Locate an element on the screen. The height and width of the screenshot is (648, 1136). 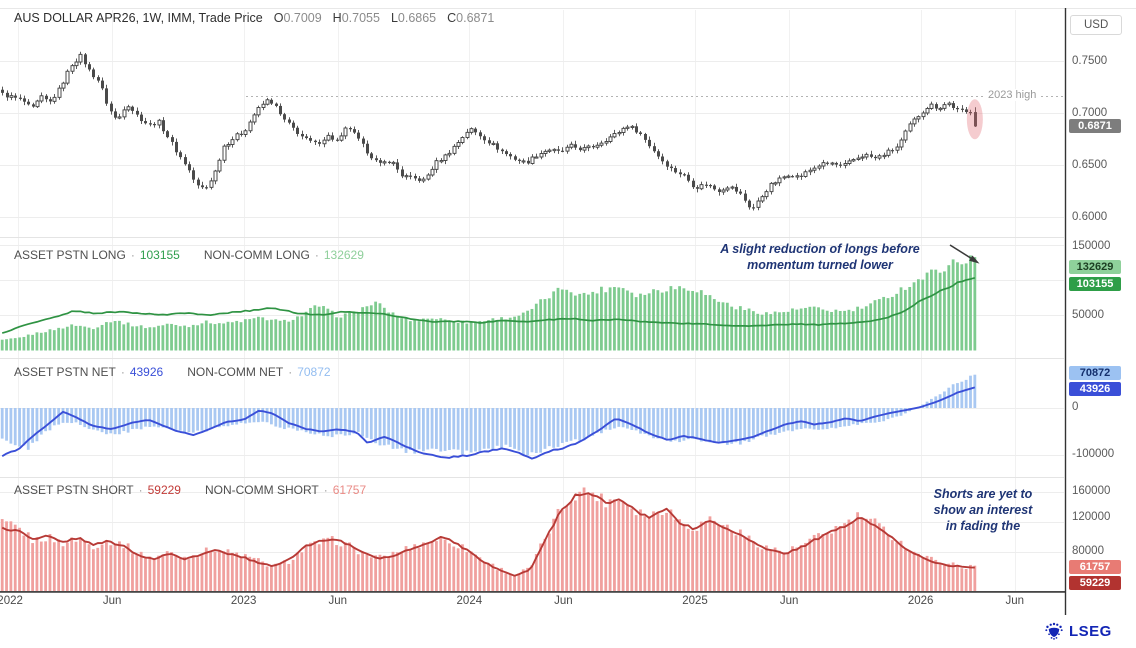
long-axis-tick: 50000 is located at coordinates (1088, 315).